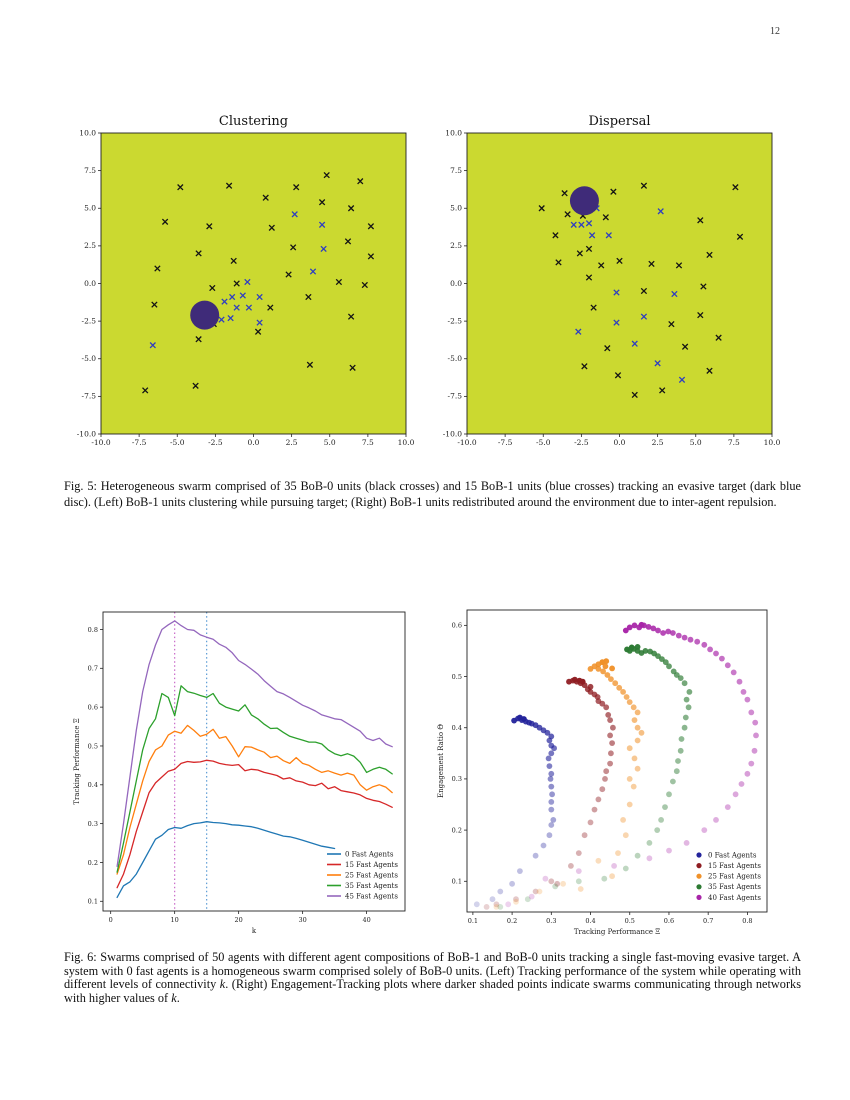 This screenshot has width=850, height=1100. I want to click on caption-text: k, so click(174, 997).